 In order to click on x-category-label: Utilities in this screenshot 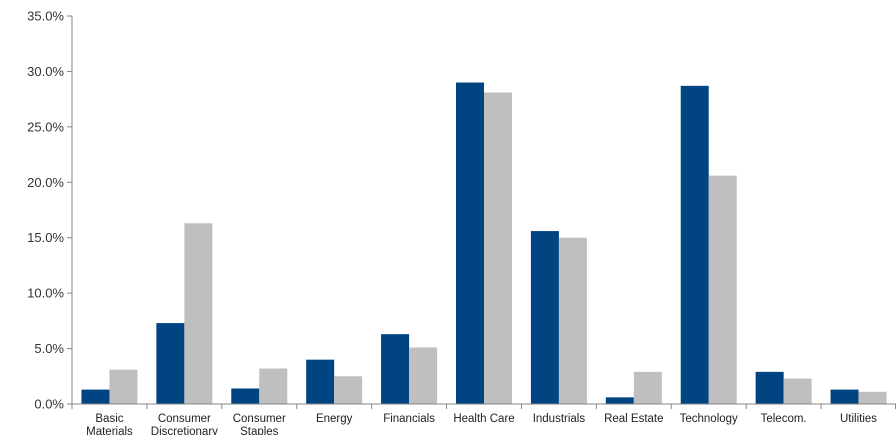, I will do `click(858, 419)`.